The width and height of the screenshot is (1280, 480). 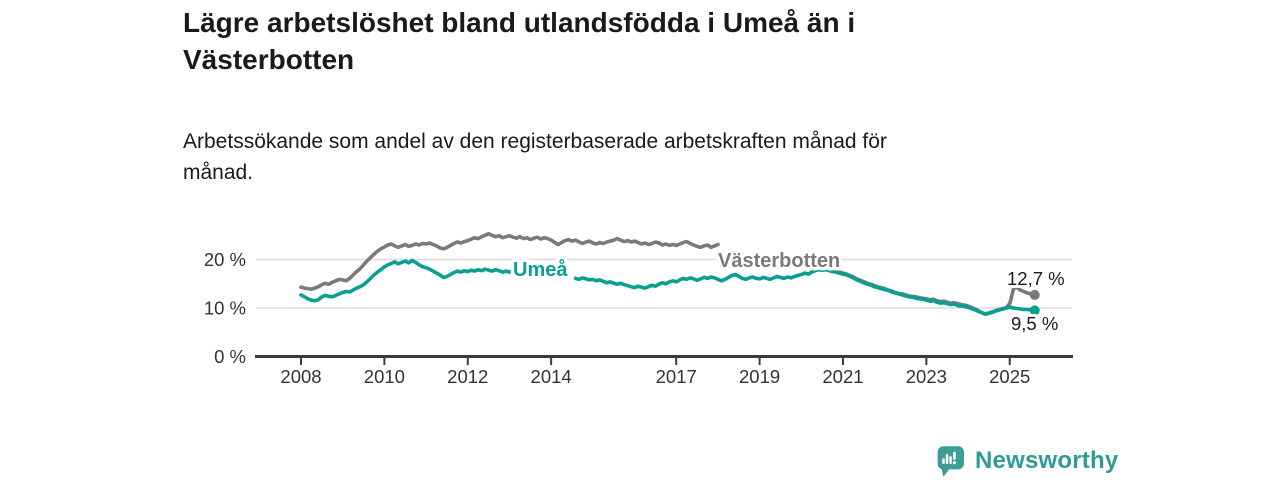 What do you see at coordinates (1034, 323) in the screenshot?
I see `end-label-umea: 9,5 %` at bounding box center [1034, 323].